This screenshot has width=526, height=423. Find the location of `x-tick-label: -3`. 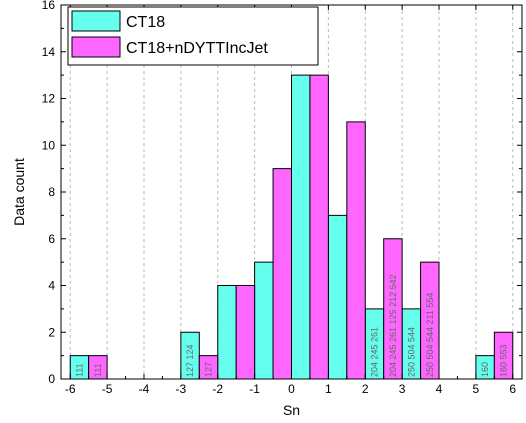

x-tick-label: -3 is located at coordinates (181, 389).